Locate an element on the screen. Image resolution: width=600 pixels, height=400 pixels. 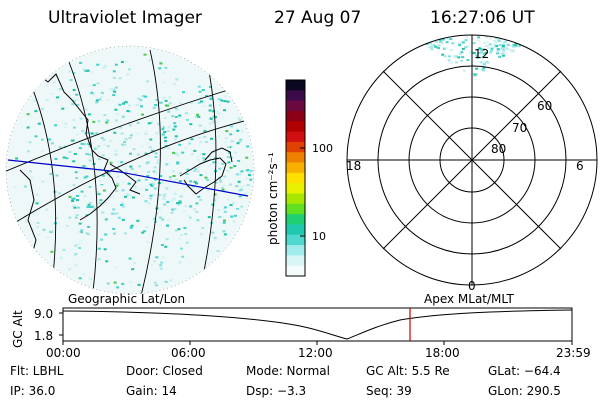
polar-mlt-18: 18 is located at coordinates (353, 166).